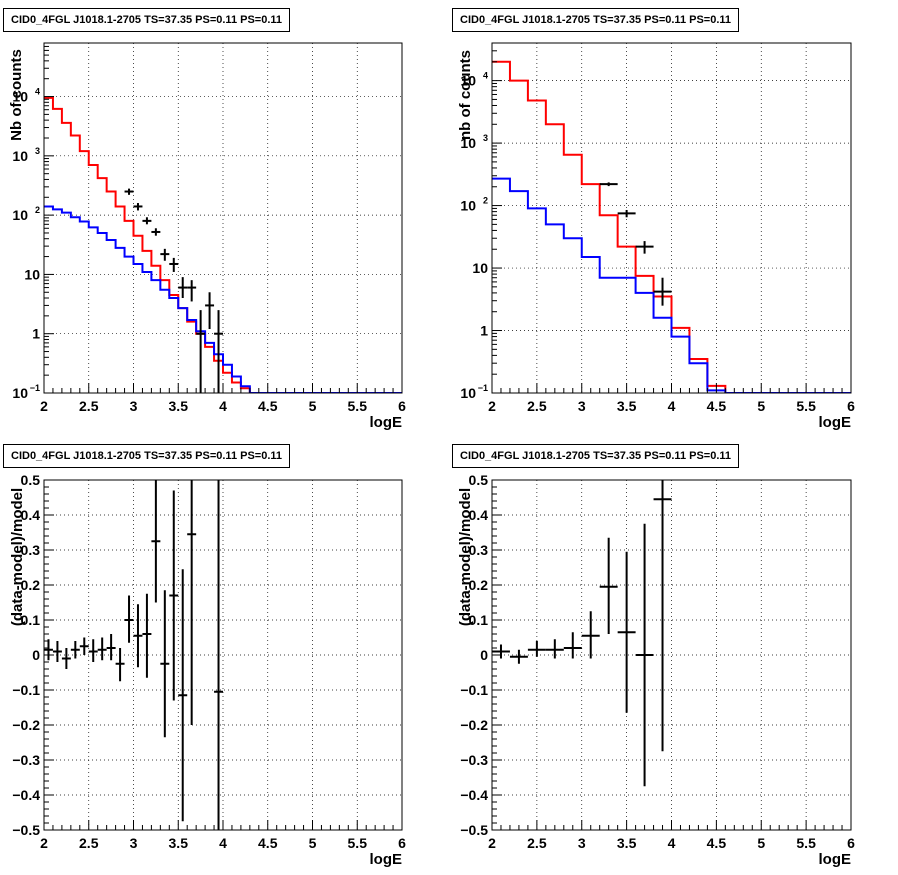  I want to click on series-step-line-blue, so click(223, 299).